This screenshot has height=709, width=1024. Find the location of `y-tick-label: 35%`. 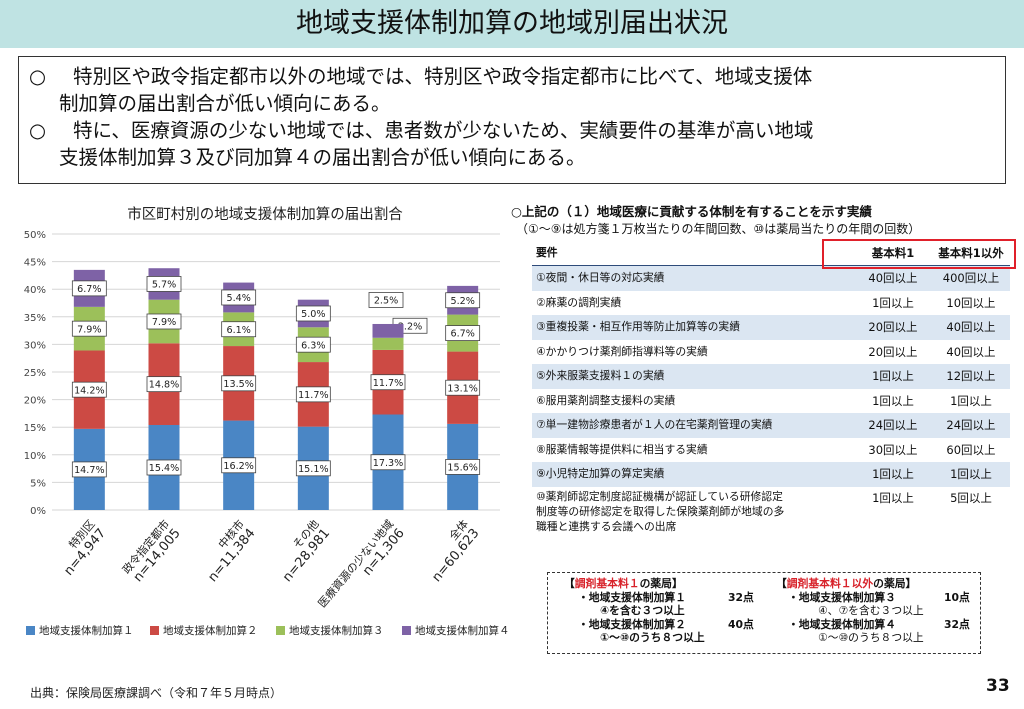

y-tick-label: 35% is located at coordinates (35, 318).